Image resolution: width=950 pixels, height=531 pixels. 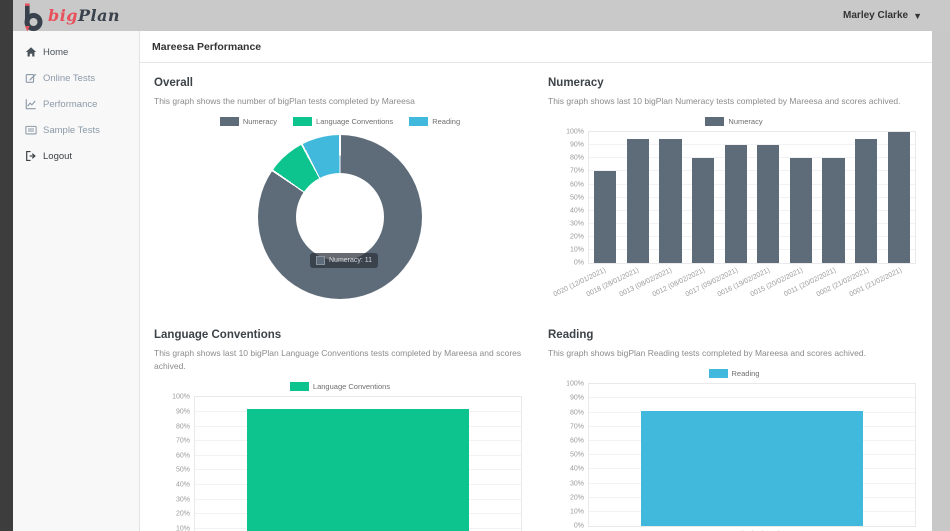 I want to click on logo-text-big: big, so click(x=63, y=15).